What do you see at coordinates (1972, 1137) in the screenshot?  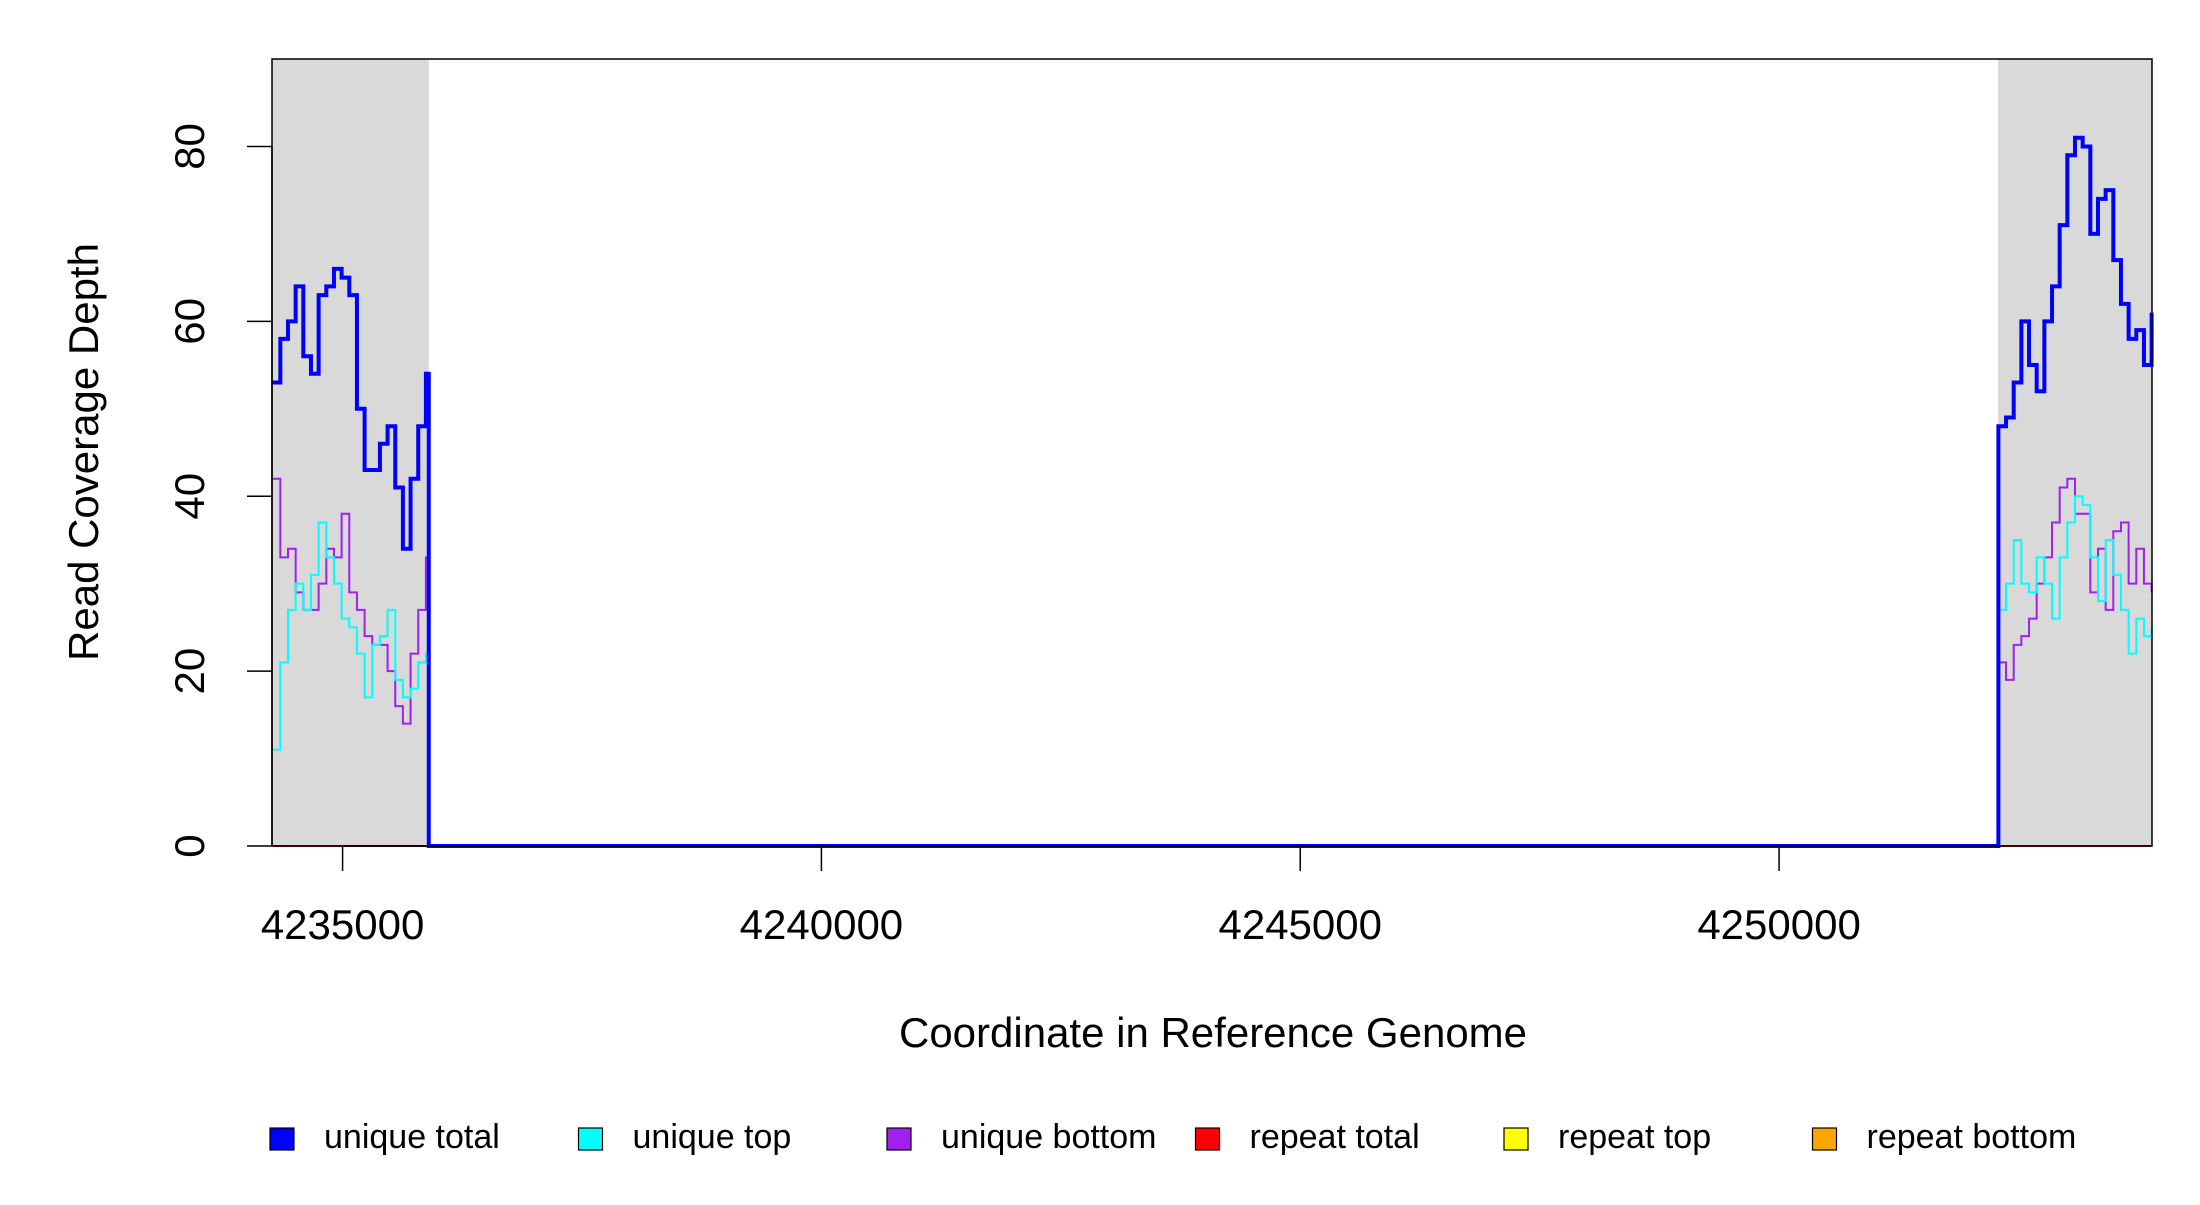 I see `legend-label: repeat bottom` at bounding box center [1972, 1137].